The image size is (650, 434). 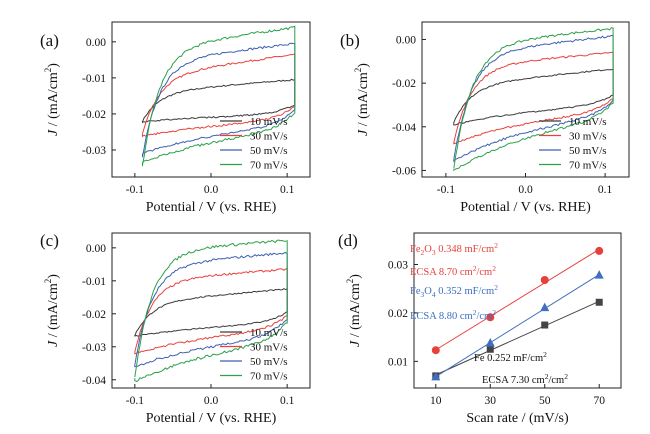 What do you see at coordinates (454, 291) in the screenshot?
I see `annotation-fe3o4-capacitance: Fe3O4 0.352 mF/cm2` at bounding box center [454, 291].